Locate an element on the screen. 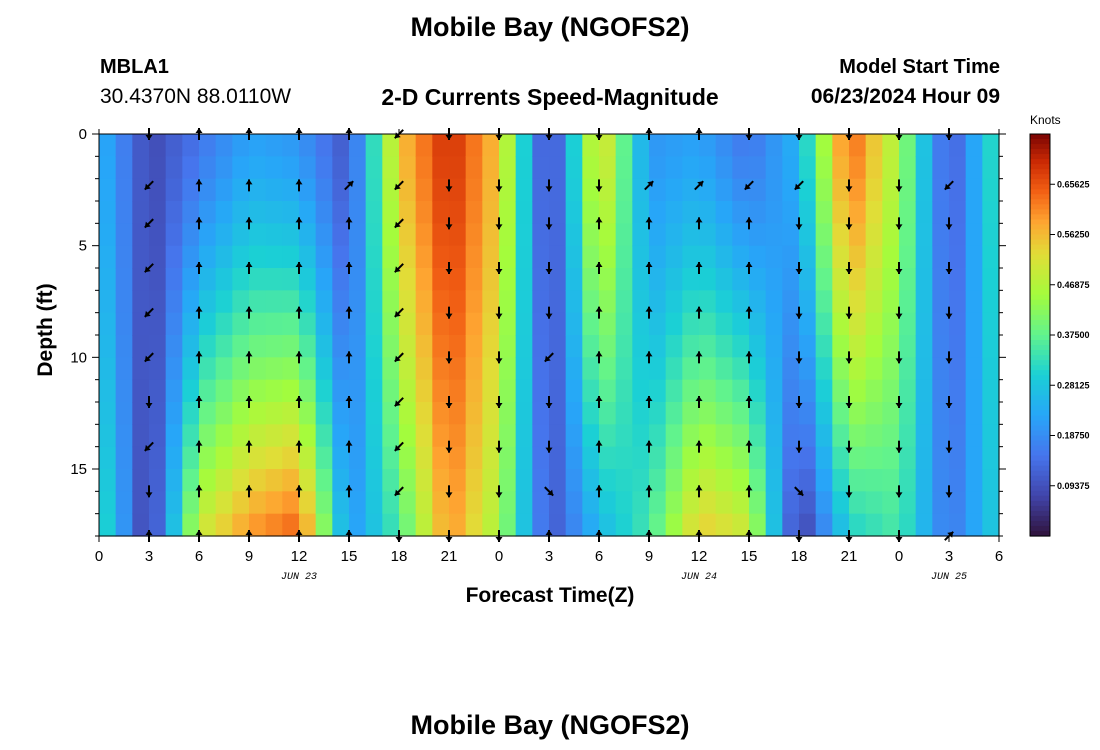  x-tick-label: 12 is located at coordinates (299, 556).